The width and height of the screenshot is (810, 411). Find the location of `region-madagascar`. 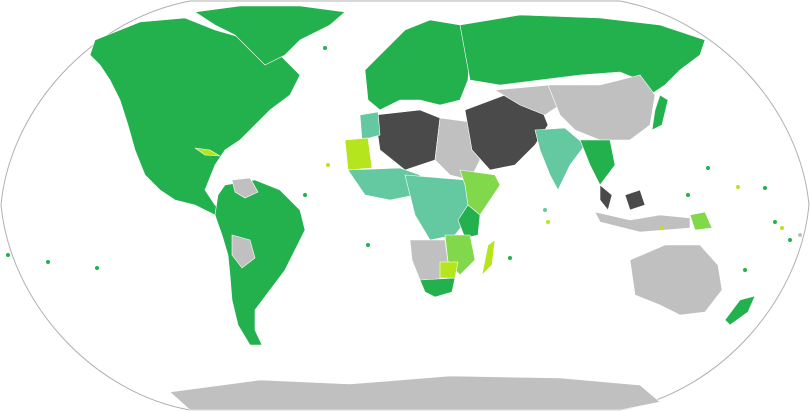

region-madagascar is located at coordinates (488, 257).